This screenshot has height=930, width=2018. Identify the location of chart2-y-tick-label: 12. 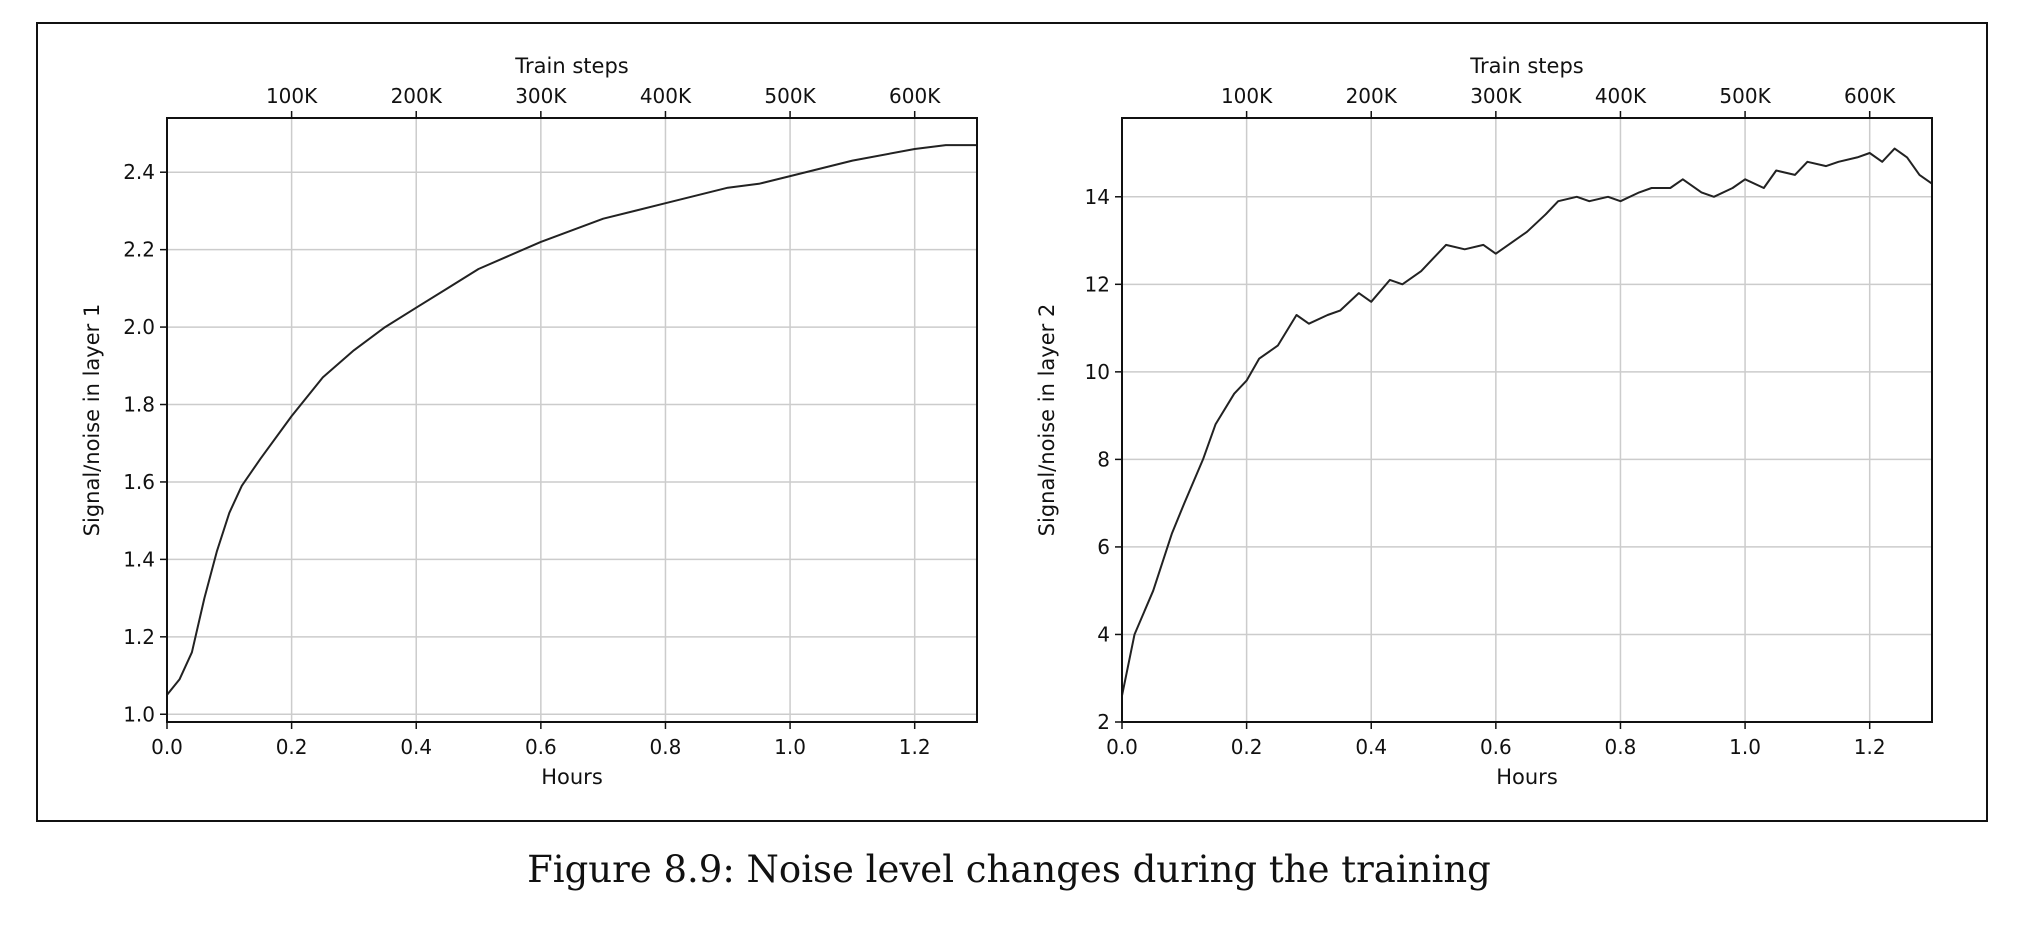
(1097, 284).